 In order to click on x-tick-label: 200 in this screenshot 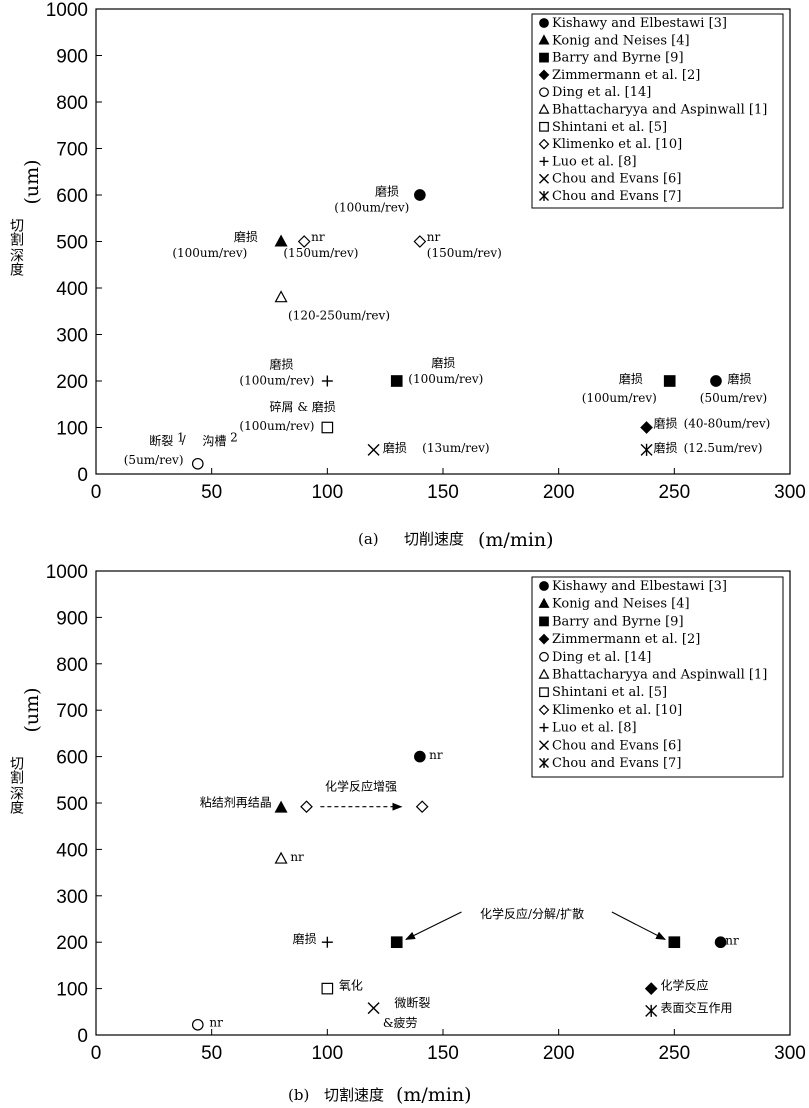, I will do `click(559, 492)`.